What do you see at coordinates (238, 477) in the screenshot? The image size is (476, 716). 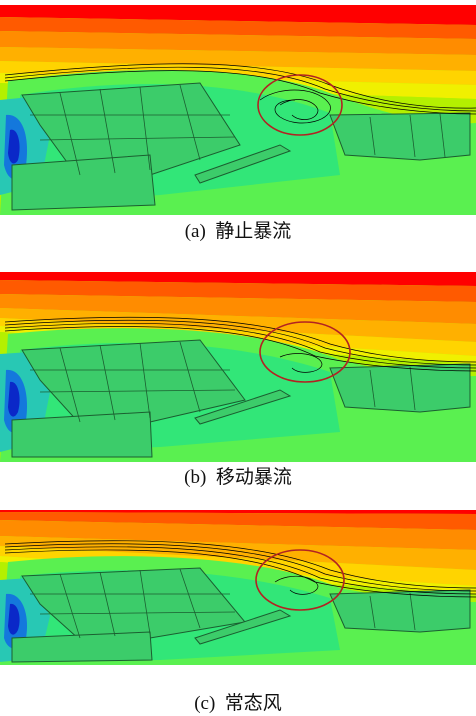 I see `caption-b: (b) 移动暴流` at bounding box center [238, 477].